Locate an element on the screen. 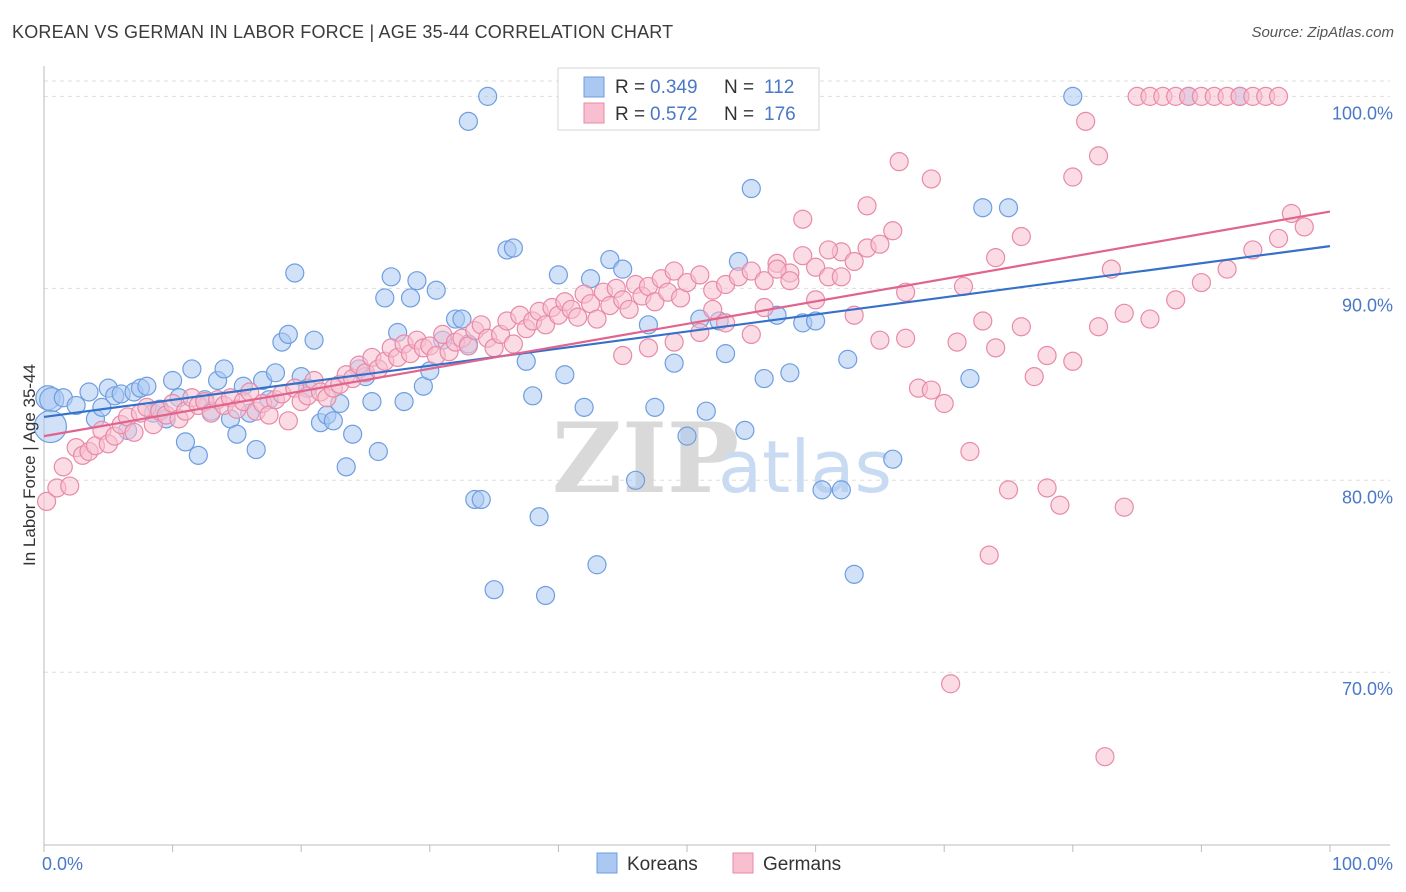 The height and width of the screenshot is (892, 1406). legend-n-label-german: N = is located at coordinates (739, 114).